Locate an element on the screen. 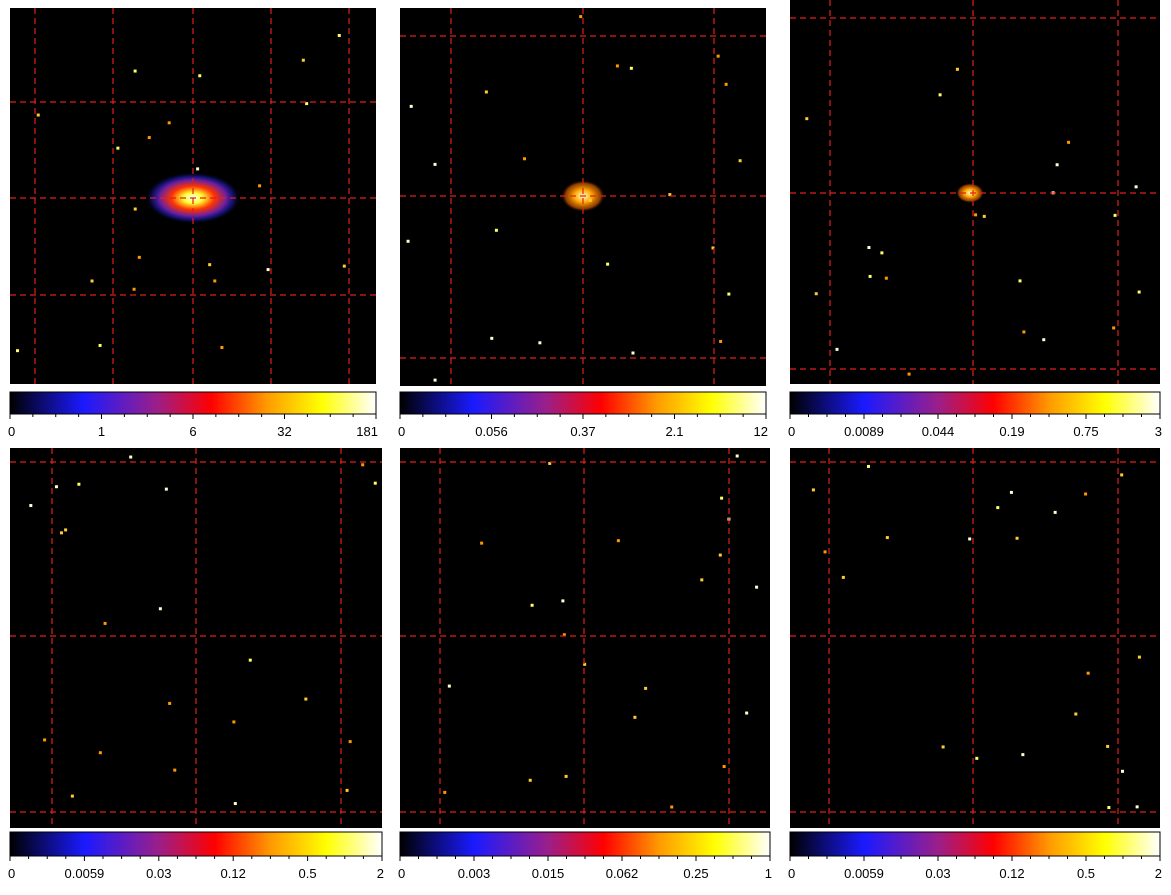 The width and height of the screenshot is (1171, 895). colorbar-label: 0.015 is located at coordinates (548, 873).